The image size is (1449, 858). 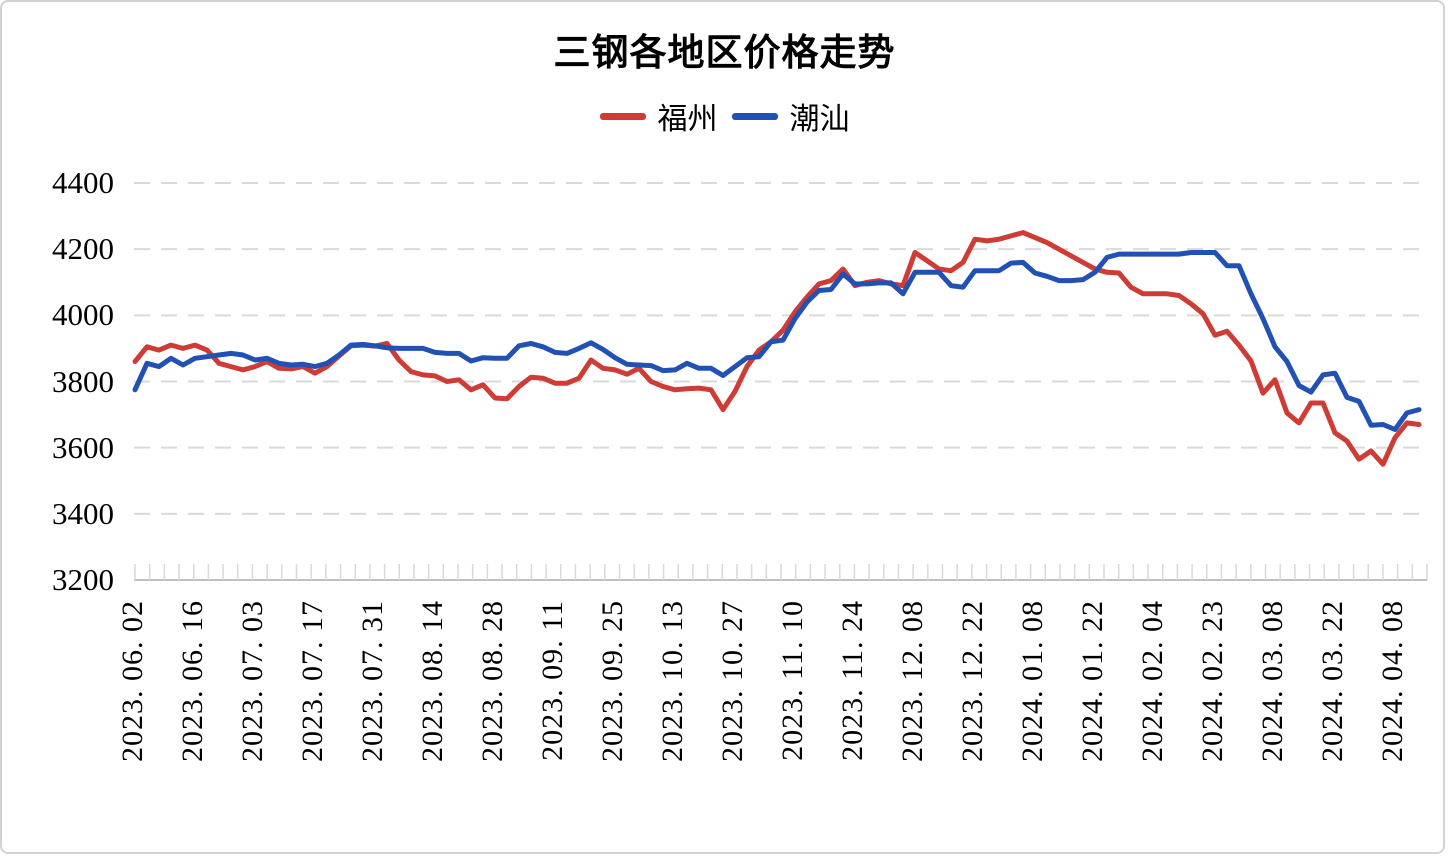 What do you see at coordinates (754, 116) in the screenshot?
I see `chaoshan-line-swatch-icon` at bounding box center [754, 116].